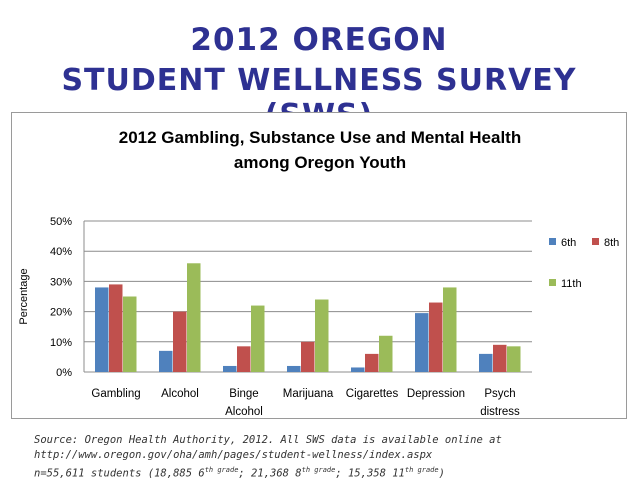  Describe the element at coordinates (611, 243) in the screenshot. I see `legend-label-8th: 8th` at that location.